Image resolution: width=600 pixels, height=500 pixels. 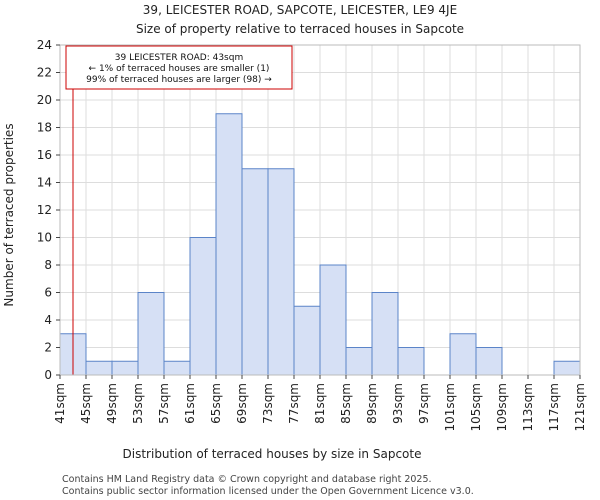 I want to click on x-tick-label: 41sqm, so click(x=60, y=403).